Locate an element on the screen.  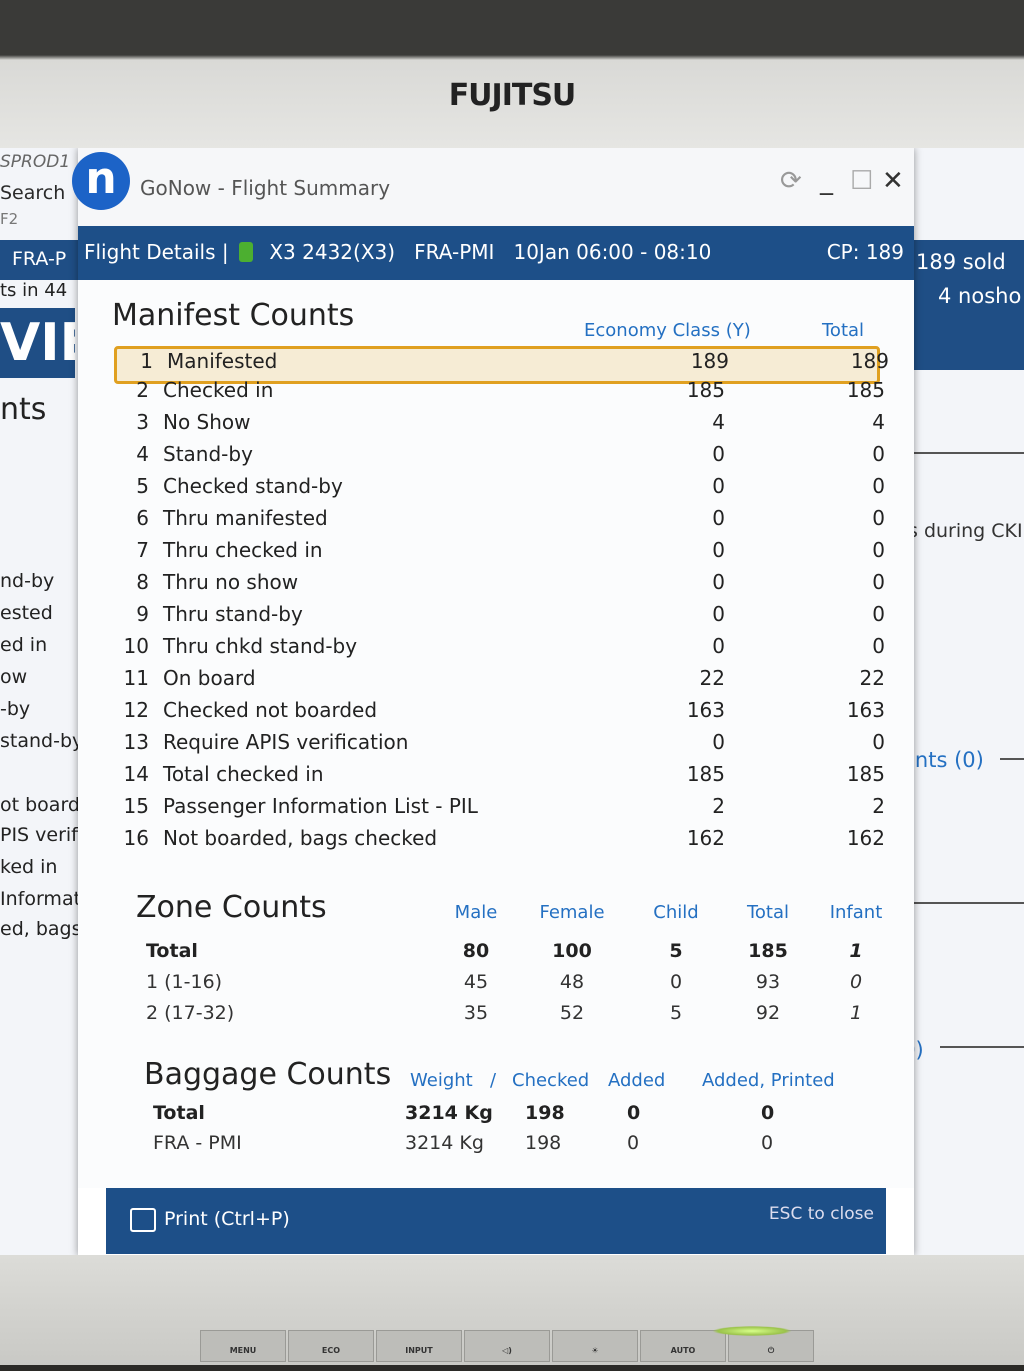
bg-list-item: nd-by is located at coordinates (27, 581).